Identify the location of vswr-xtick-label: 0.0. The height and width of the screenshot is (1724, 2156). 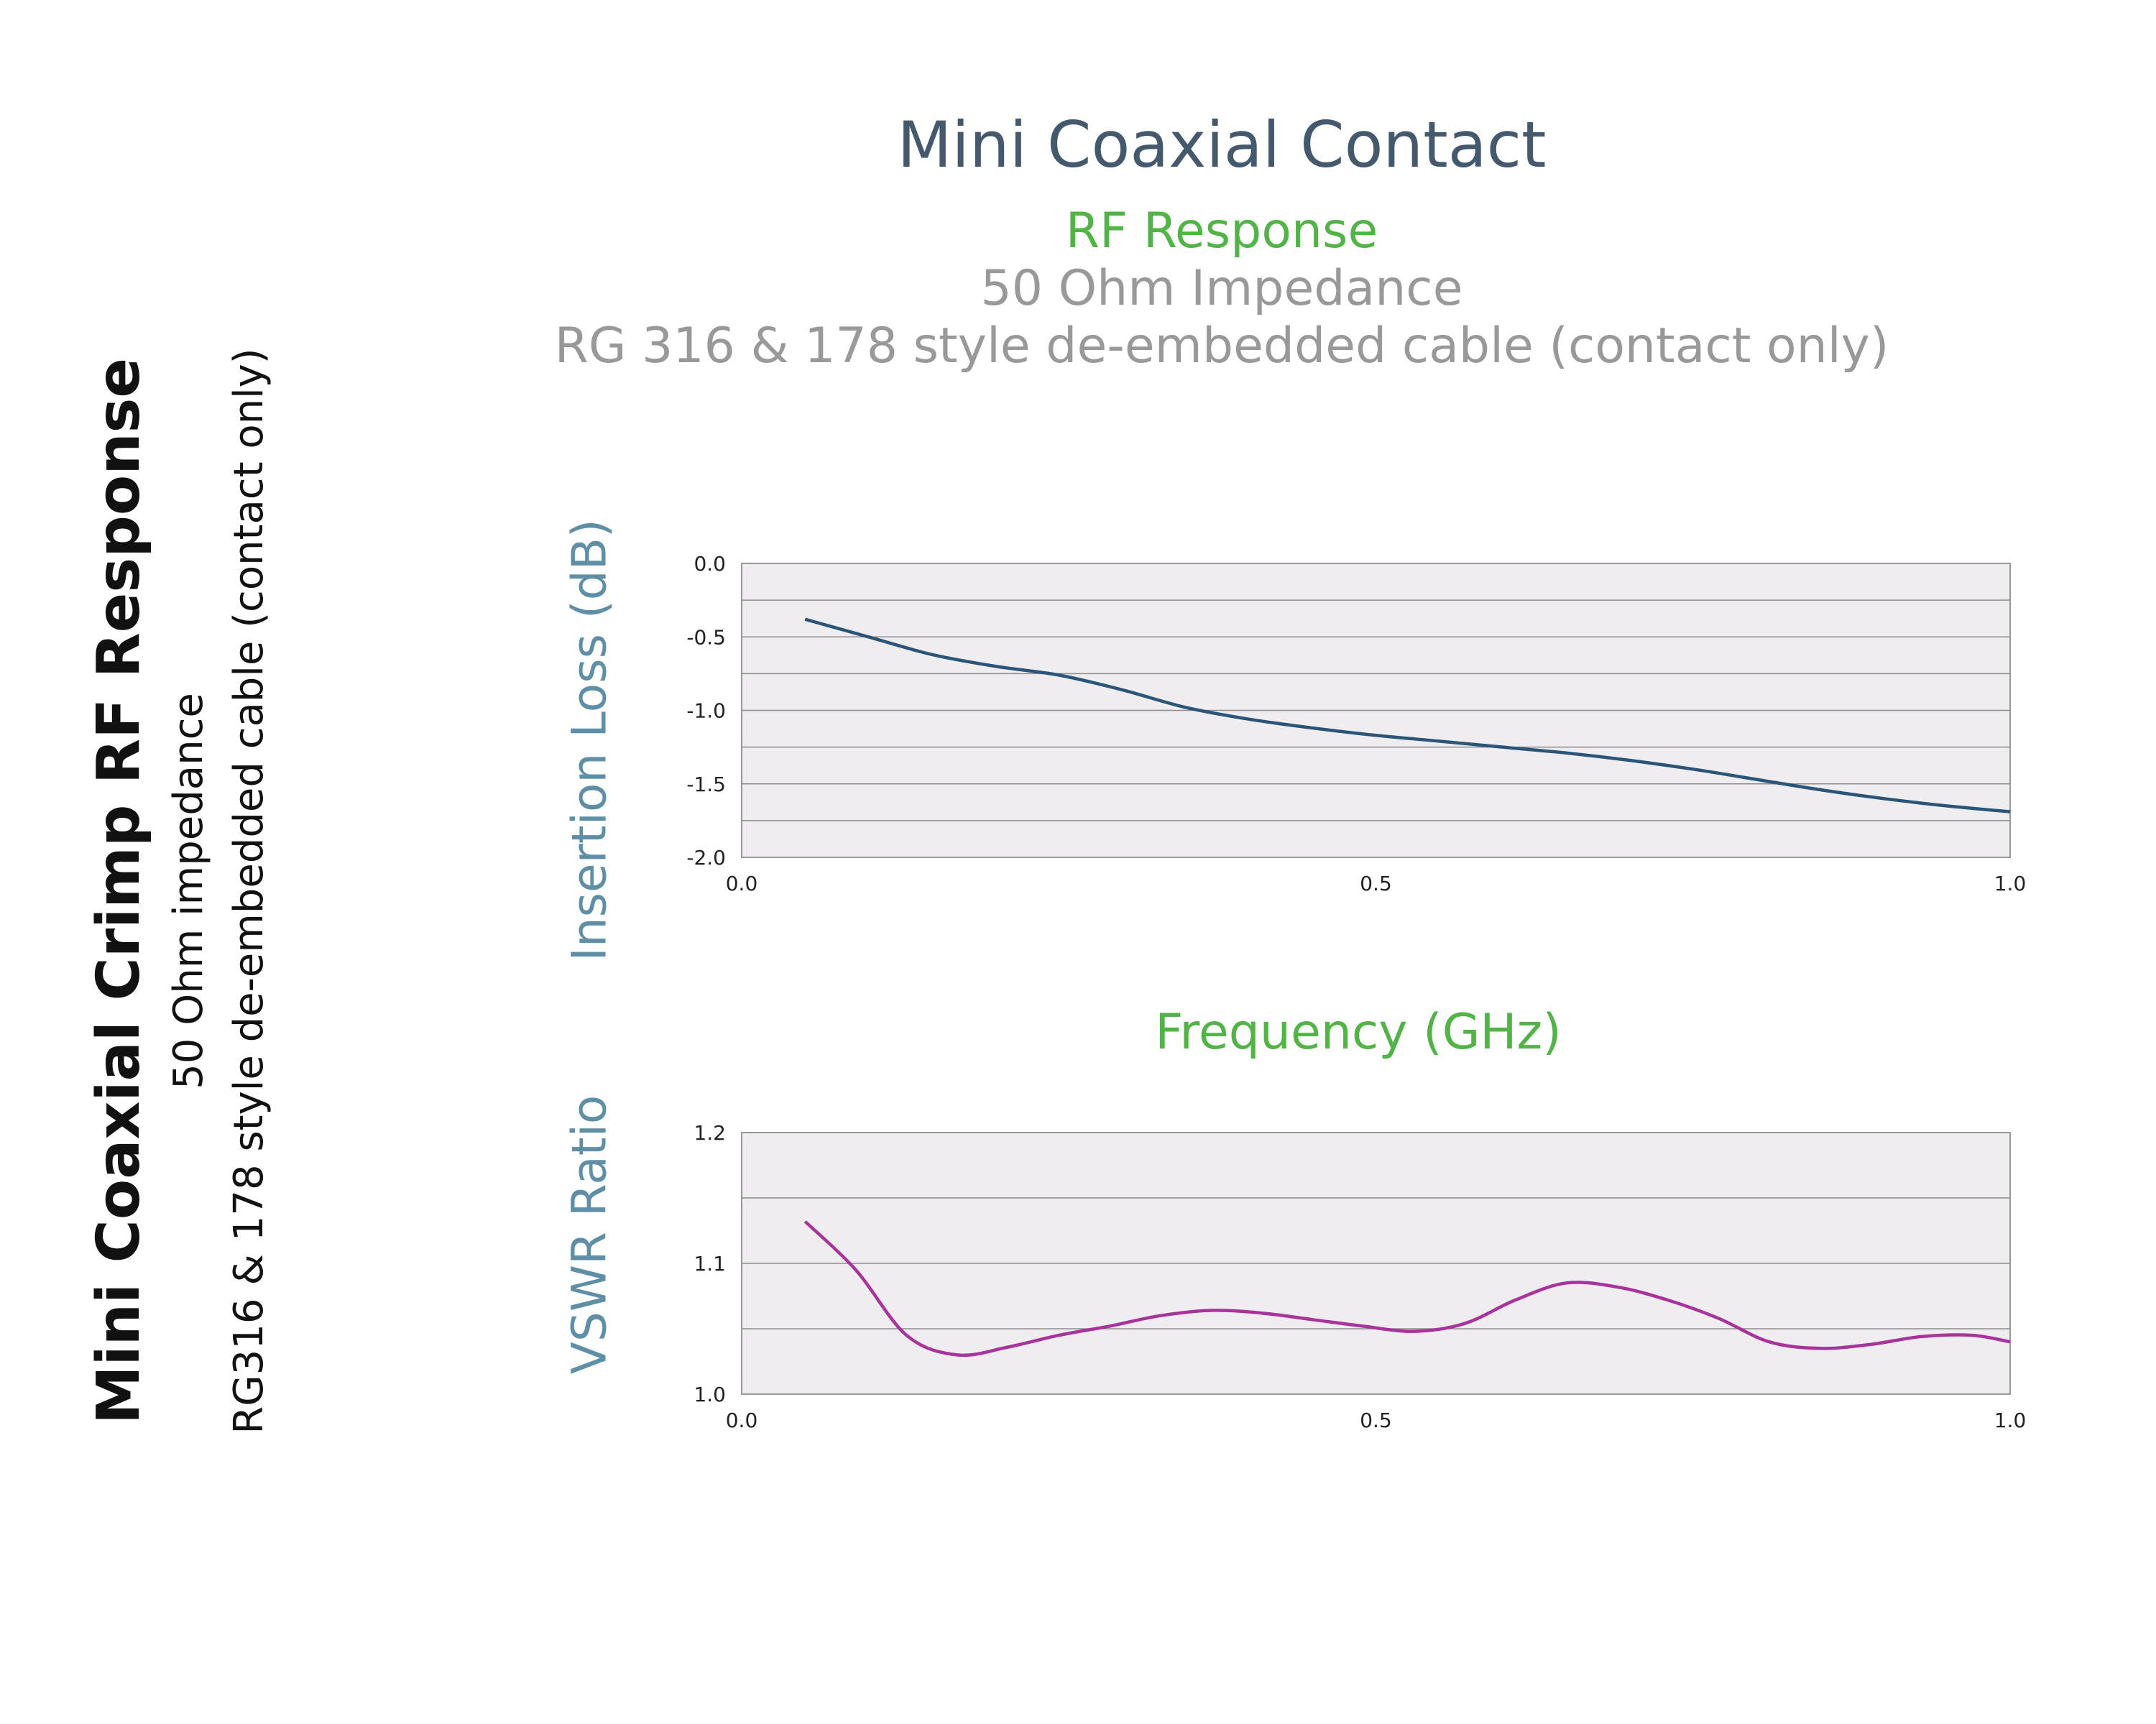
(742, 1420).